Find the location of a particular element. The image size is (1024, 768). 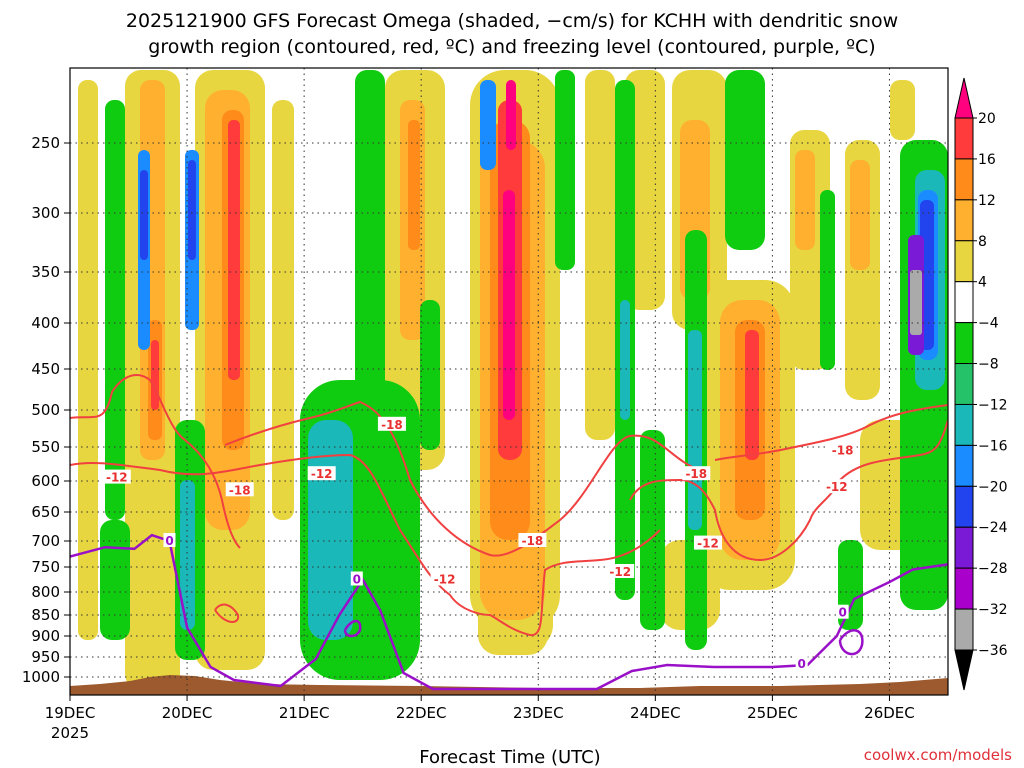

x-tick-label: 21DEC is located at coordinates (304, 713).